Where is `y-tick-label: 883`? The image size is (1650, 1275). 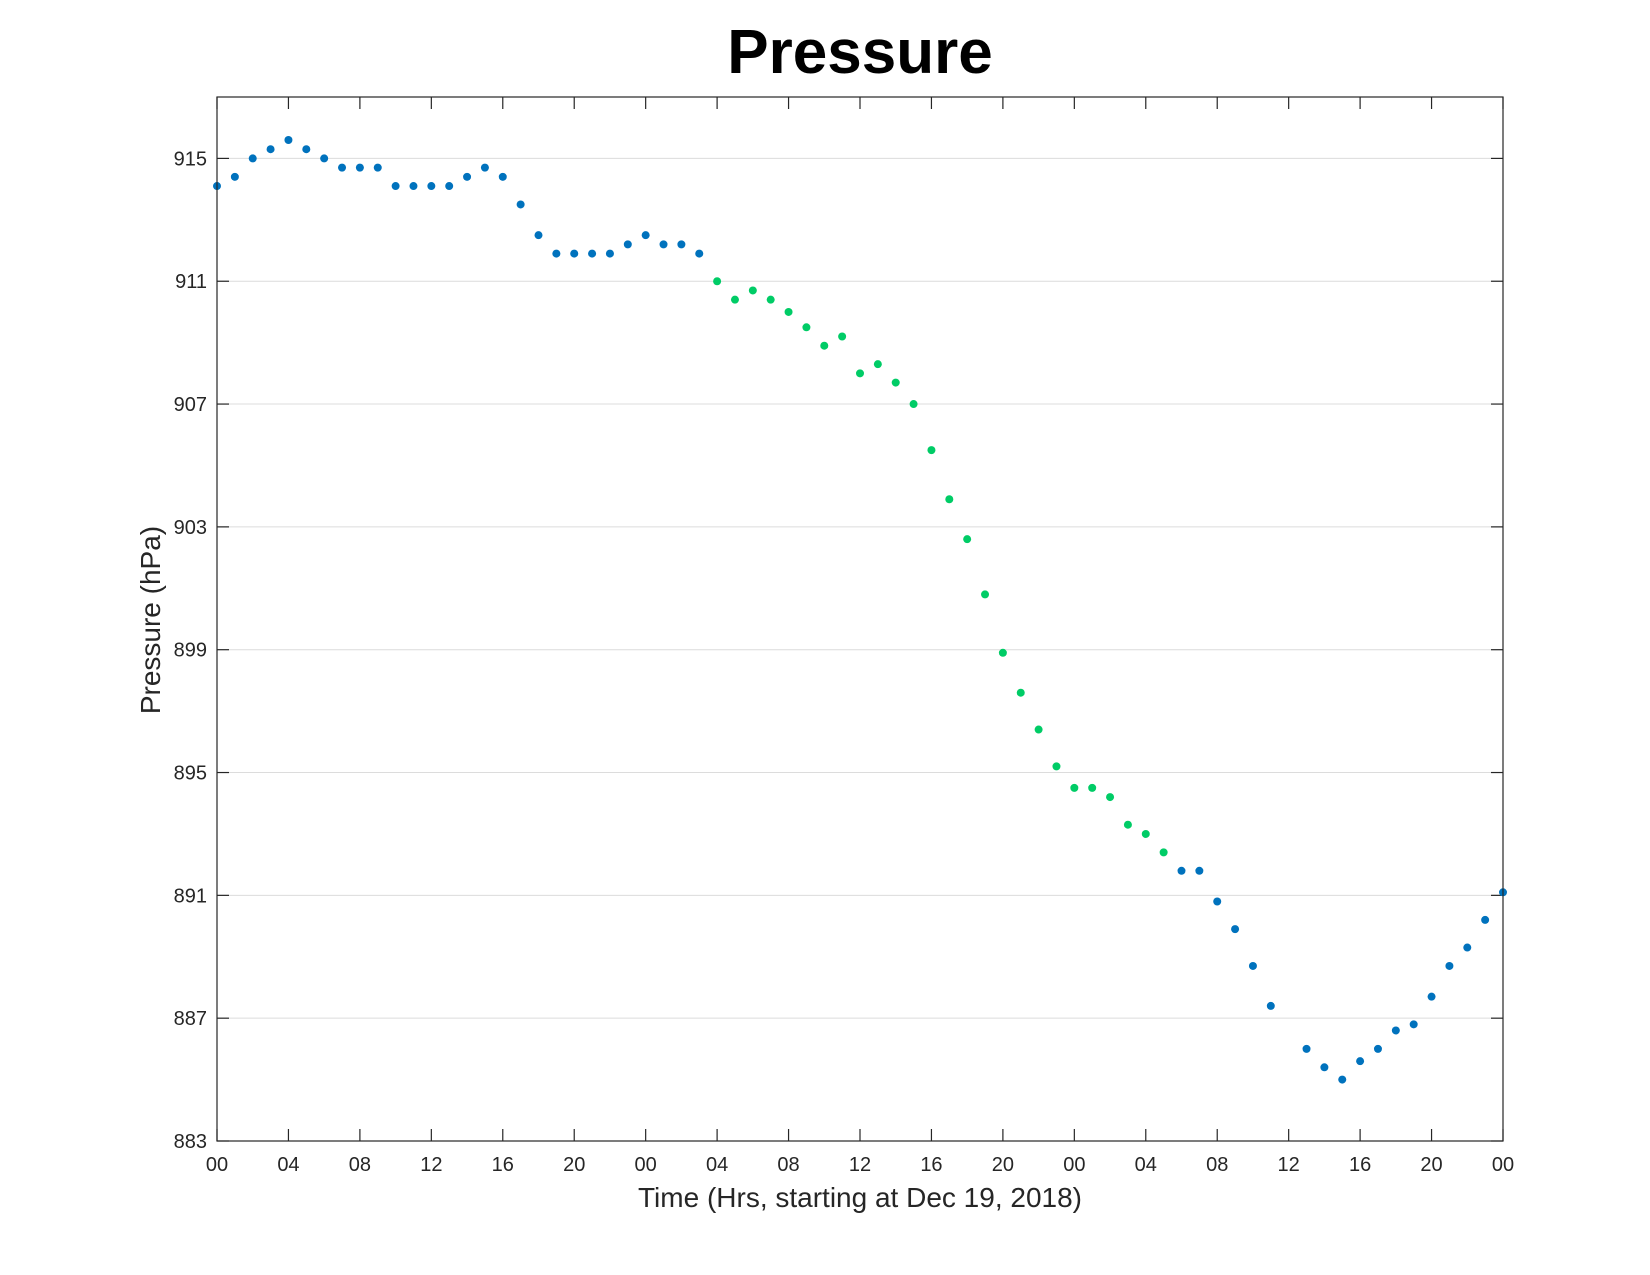 y-tick-label: 883 is located at coordinates (190, 1142).